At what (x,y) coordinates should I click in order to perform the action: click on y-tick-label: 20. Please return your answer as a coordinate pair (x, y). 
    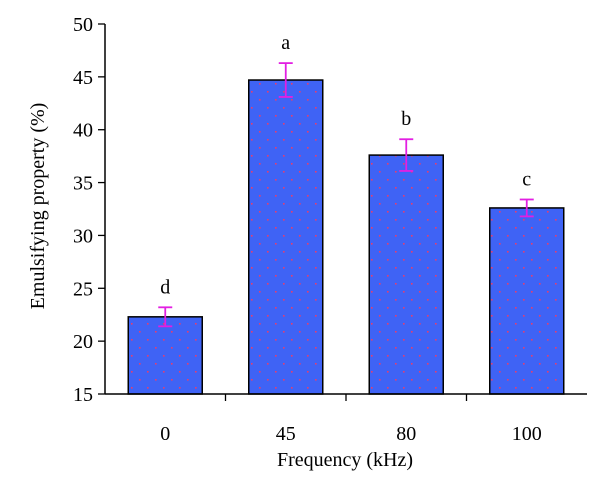
    Looking at the image, I should click on (83, 342).